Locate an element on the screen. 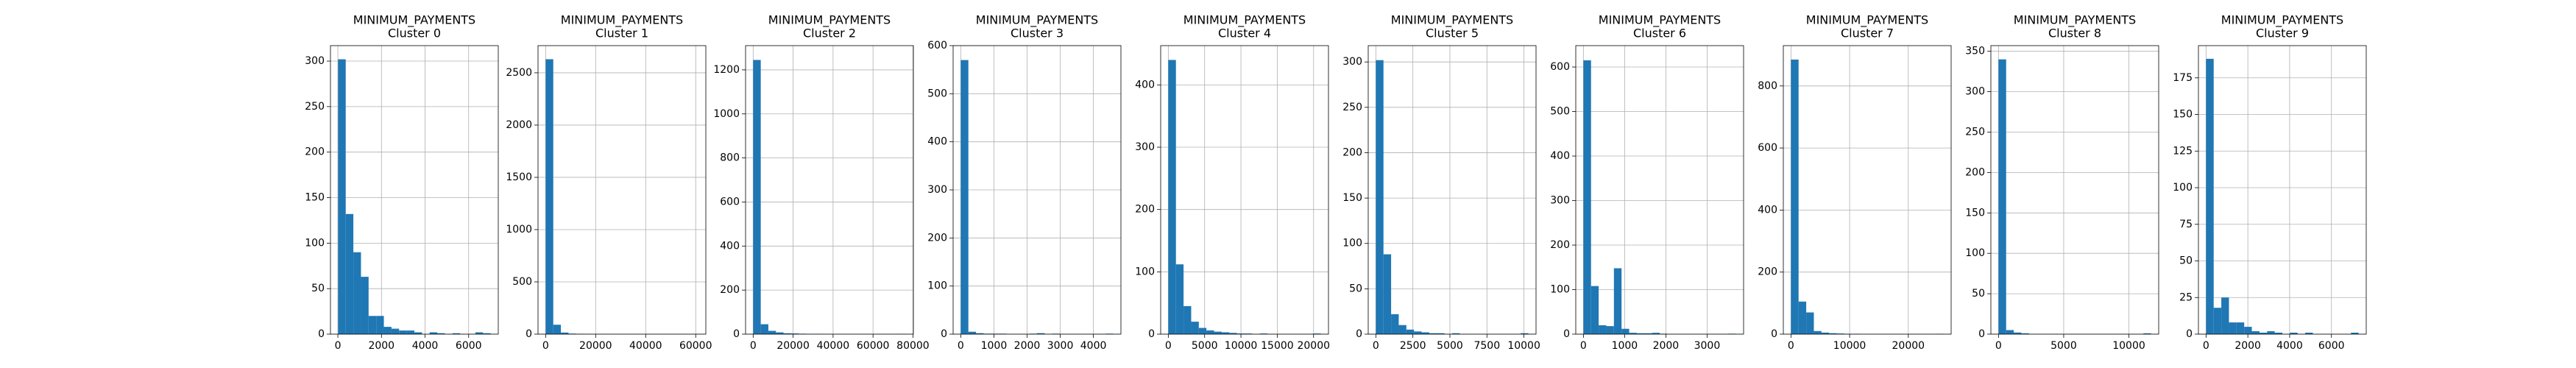 The height and width of the screenshot is (368, 2576). x-tick-label: 20000 is located at coordinates (793, 346).